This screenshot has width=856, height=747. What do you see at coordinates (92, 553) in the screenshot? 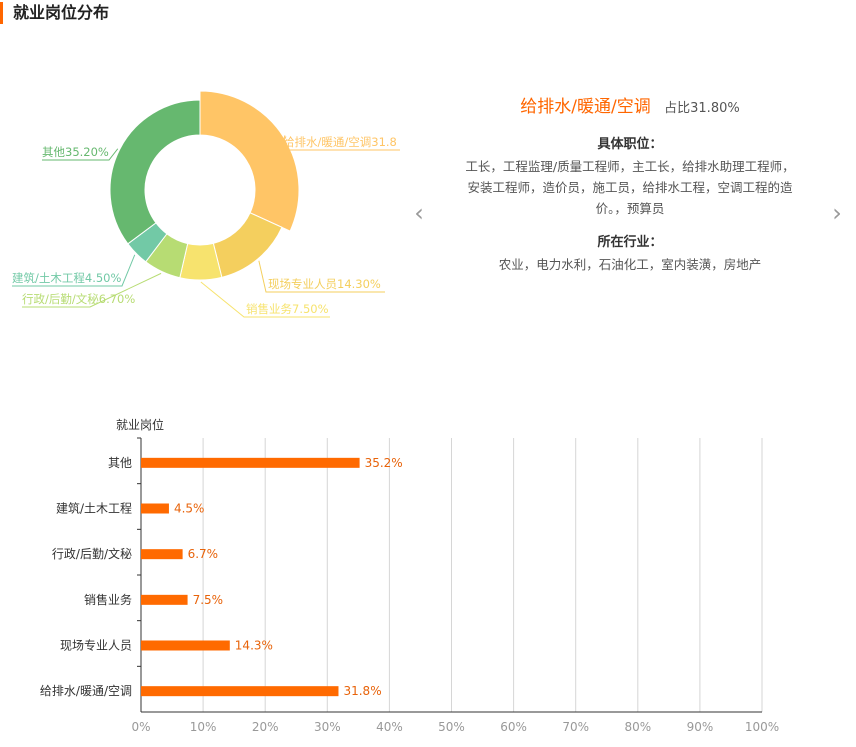
I see `bar-category-label: 行政/后勤/文秘` at bounding box center [92, 553].